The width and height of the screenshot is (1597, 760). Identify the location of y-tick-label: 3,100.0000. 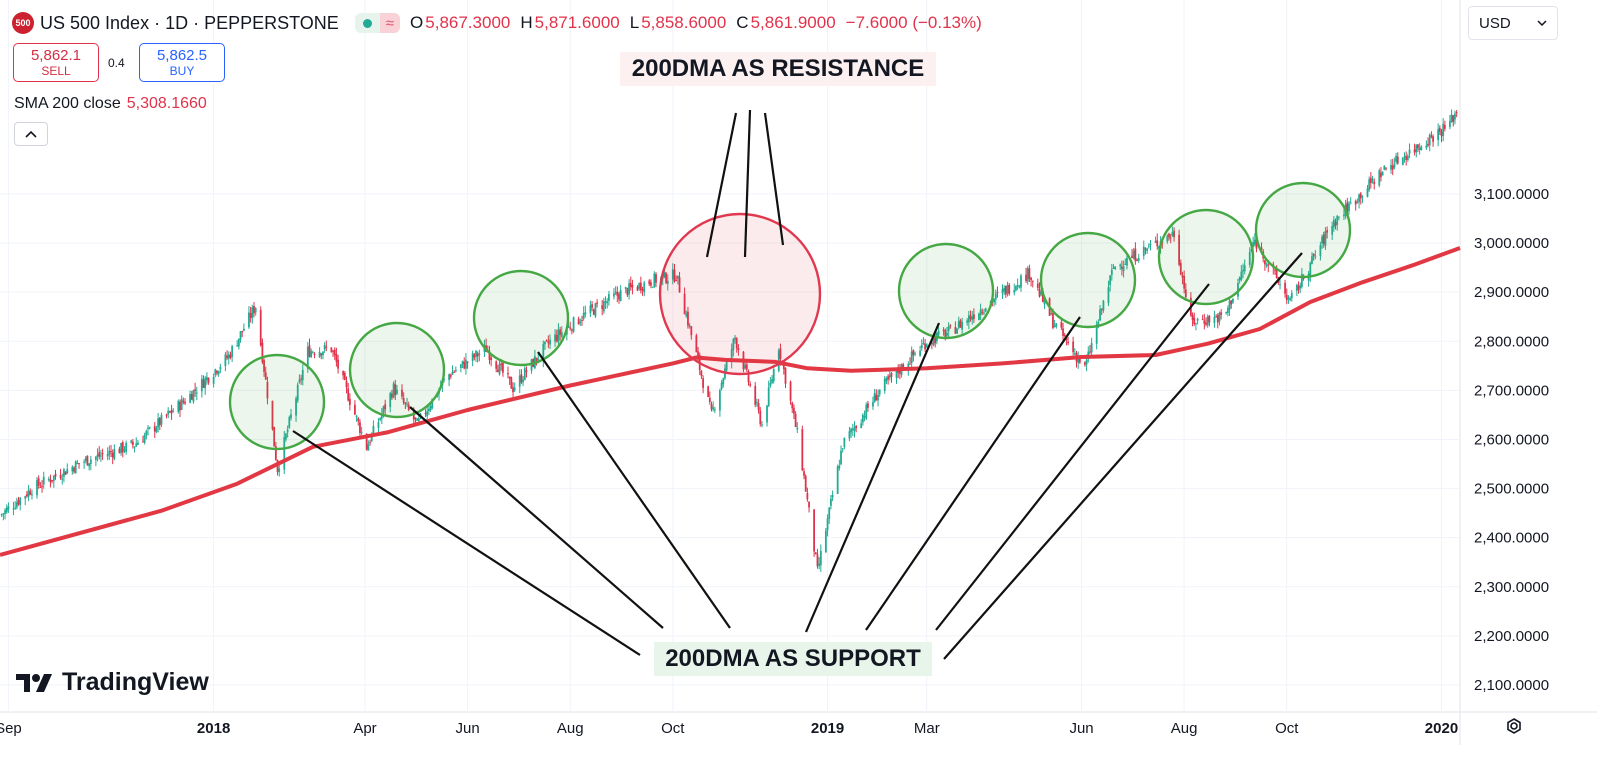
(1511, 194).